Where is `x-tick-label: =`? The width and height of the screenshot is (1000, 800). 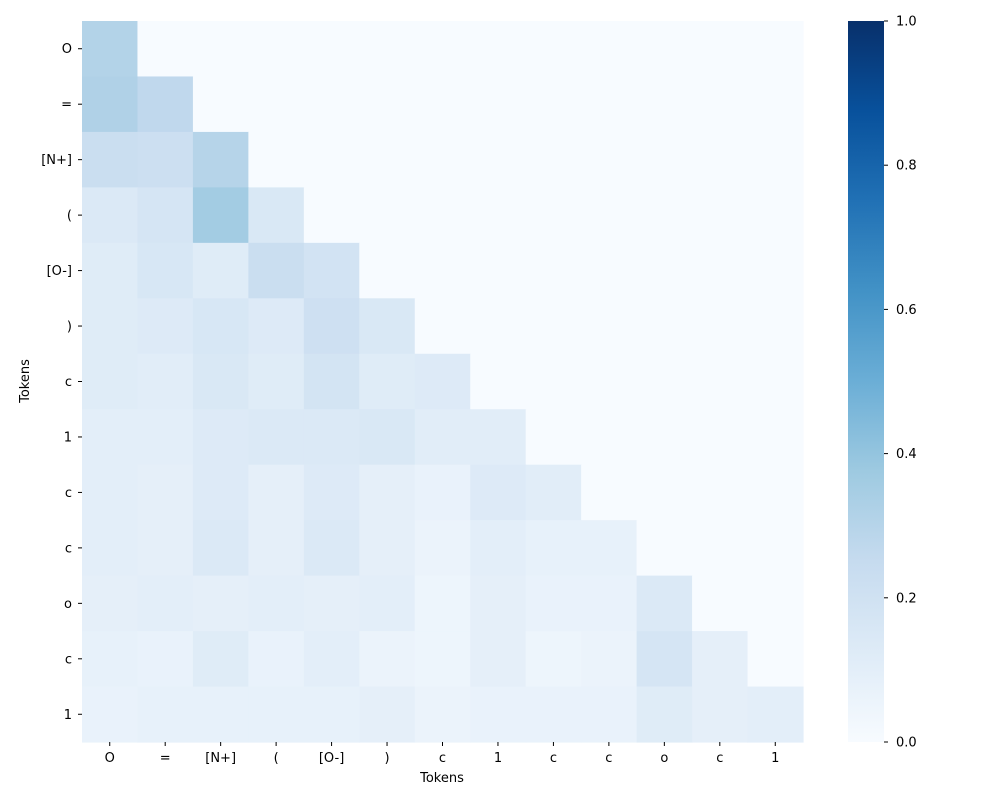
x-tick-label: = is located at coordinates (165, 758).